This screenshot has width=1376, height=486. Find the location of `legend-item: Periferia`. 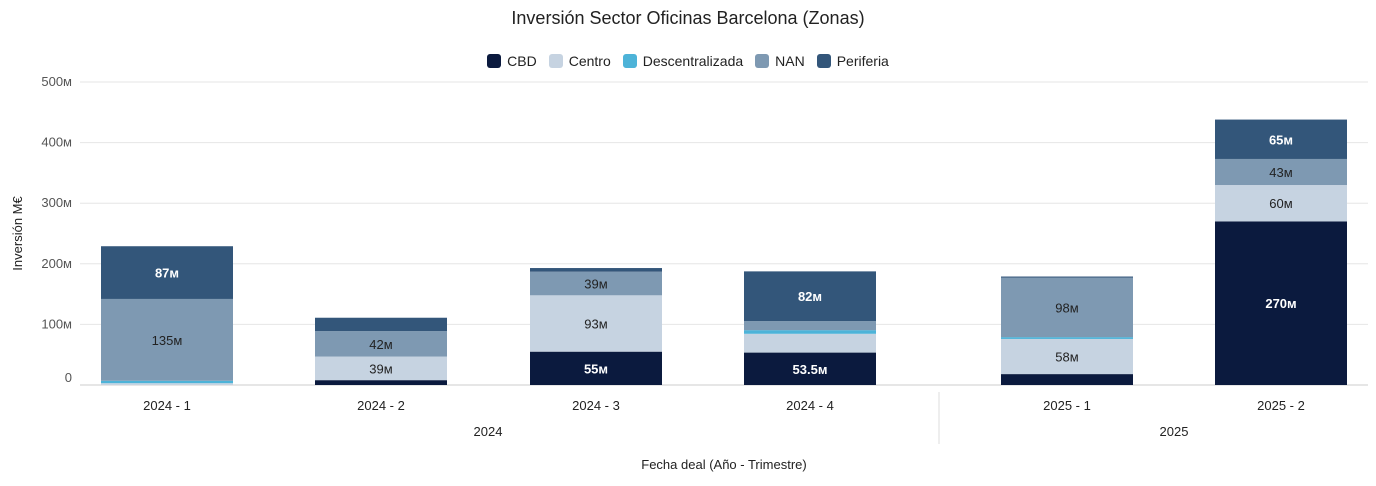

legend-item: Periferia is located at coordinates (852, 61).